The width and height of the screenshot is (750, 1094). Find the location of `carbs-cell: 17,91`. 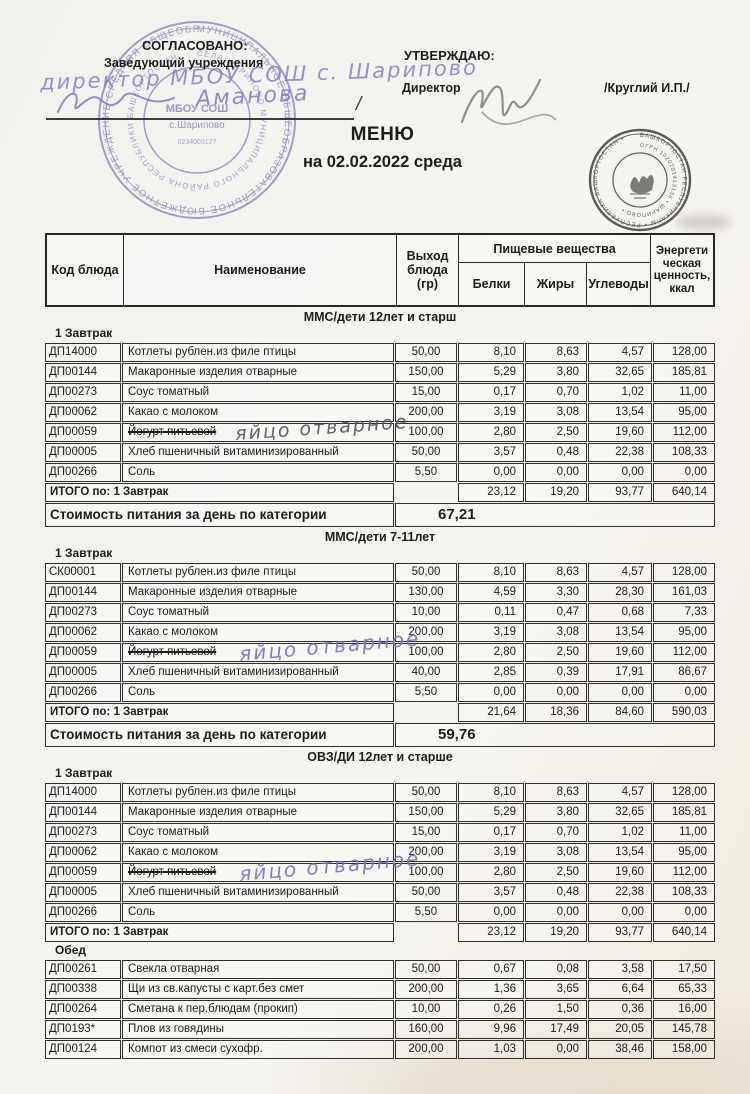

carbs-cell: 17,91 is located at coordinates (620, 672).